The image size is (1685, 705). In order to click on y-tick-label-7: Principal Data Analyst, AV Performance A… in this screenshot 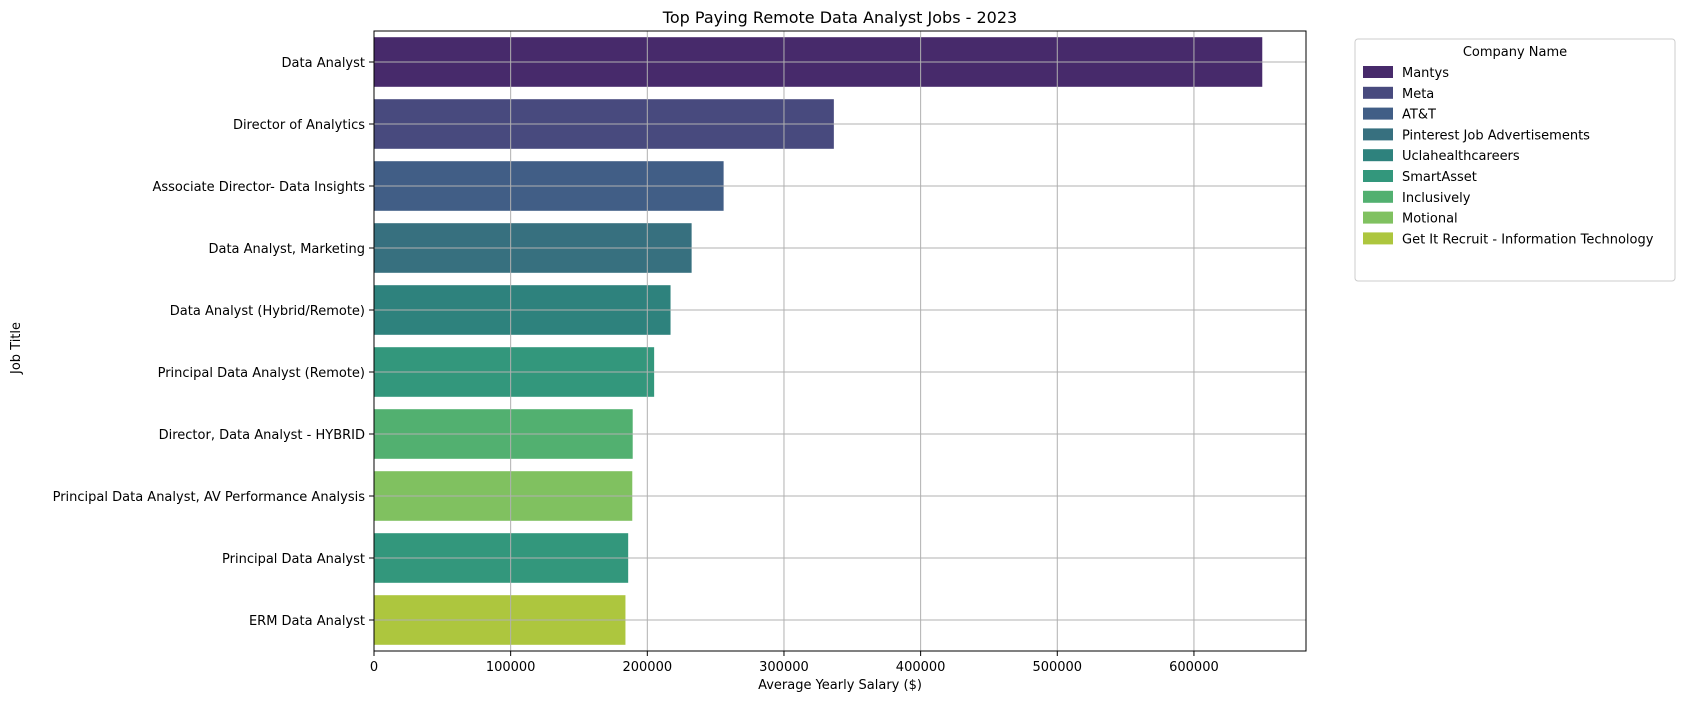, I will do `click(209, 497)`.